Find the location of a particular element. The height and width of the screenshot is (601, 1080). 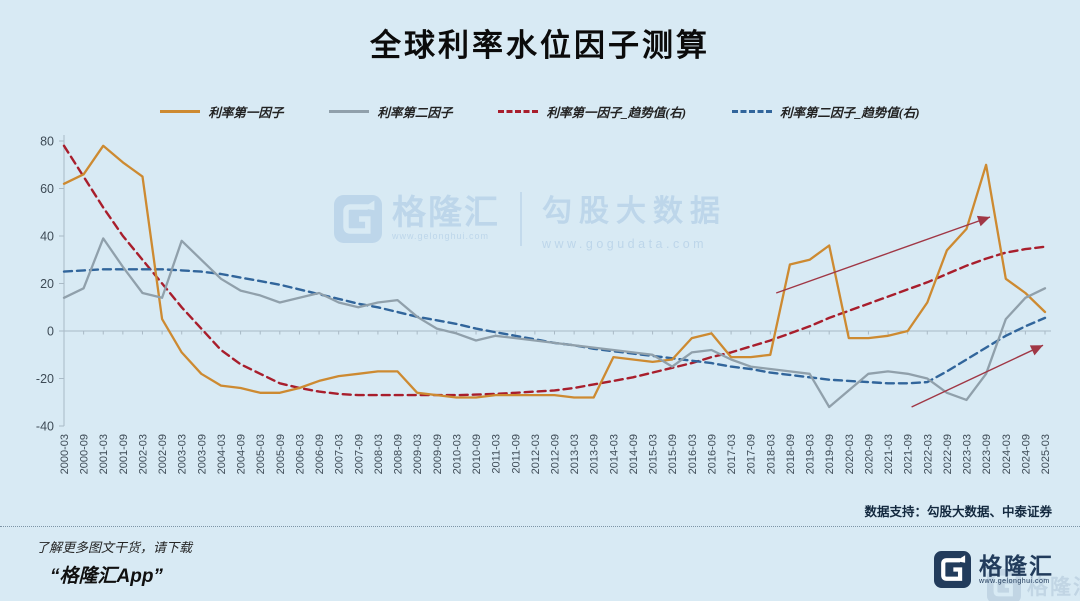

y-tick-label: -20 is located at coordinates (45, 379).